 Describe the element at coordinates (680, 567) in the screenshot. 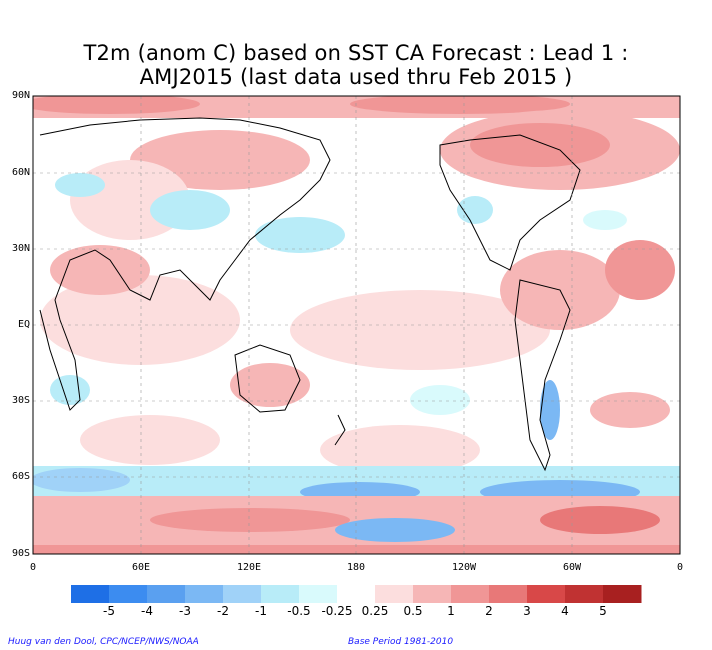

I see `x-tick-0-right: 0` at that location.